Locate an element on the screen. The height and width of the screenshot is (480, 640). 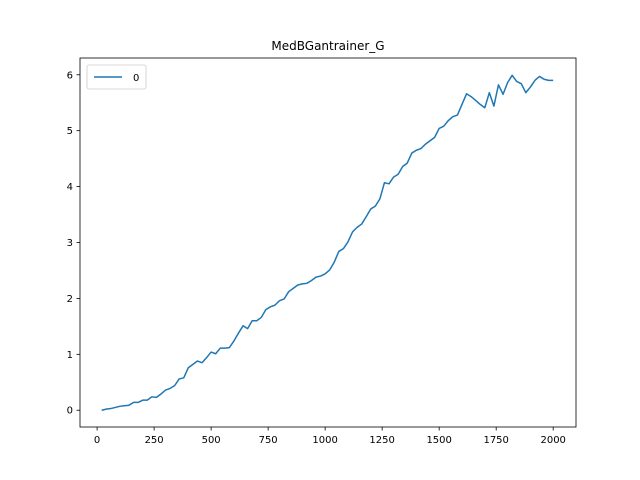
x-tick-label: 500 is located at coordinates (211, 440).